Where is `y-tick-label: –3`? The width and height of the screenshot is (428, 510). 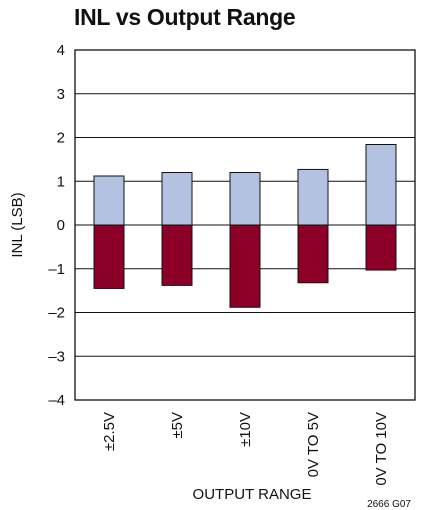 y-tick-label: –3 is located at coordinates (56, 356).